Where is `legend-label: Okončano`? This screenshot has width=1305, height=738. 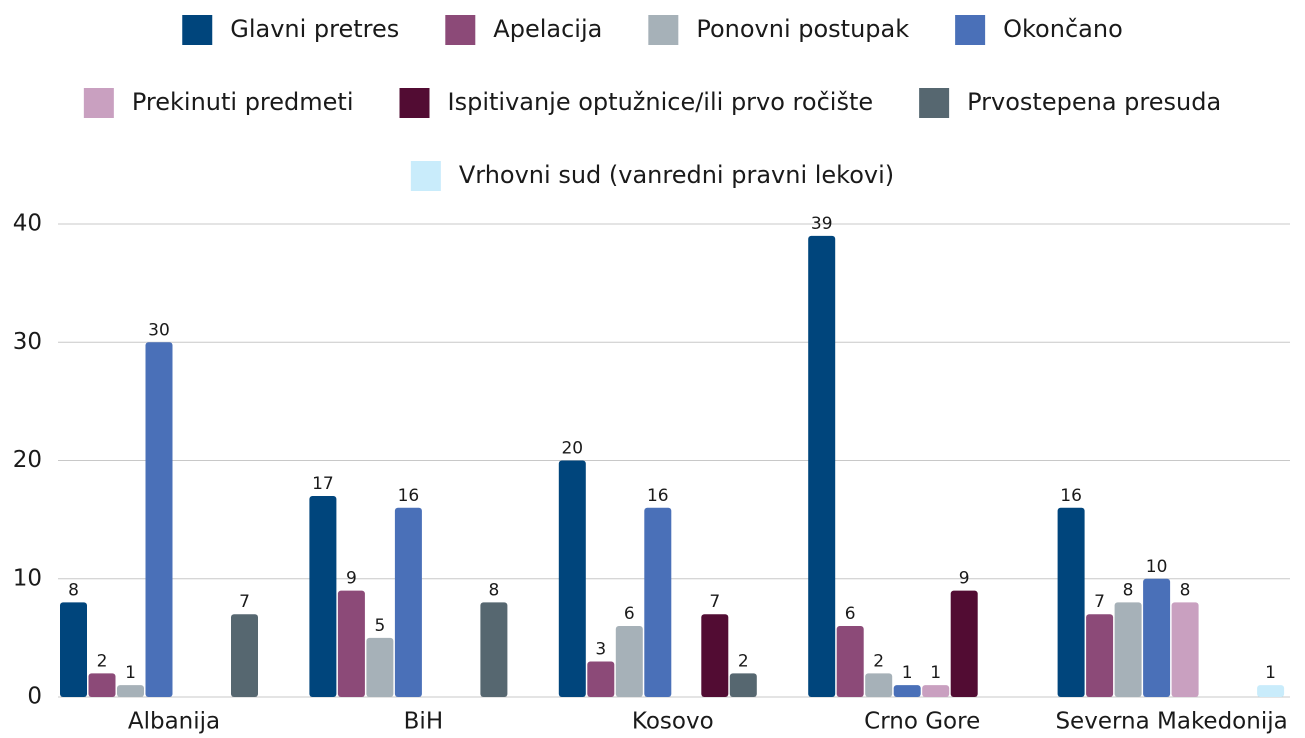 legend-label: Okončano is located at coordinates (1063, 29).